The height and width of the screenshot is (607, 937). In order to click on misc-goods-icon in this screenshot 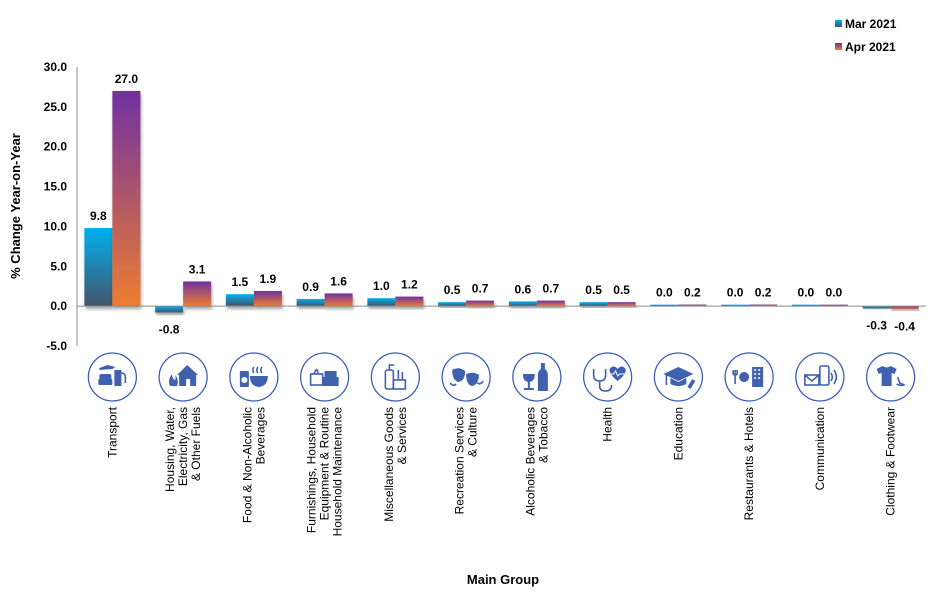, I will do `click(395, 377)`.